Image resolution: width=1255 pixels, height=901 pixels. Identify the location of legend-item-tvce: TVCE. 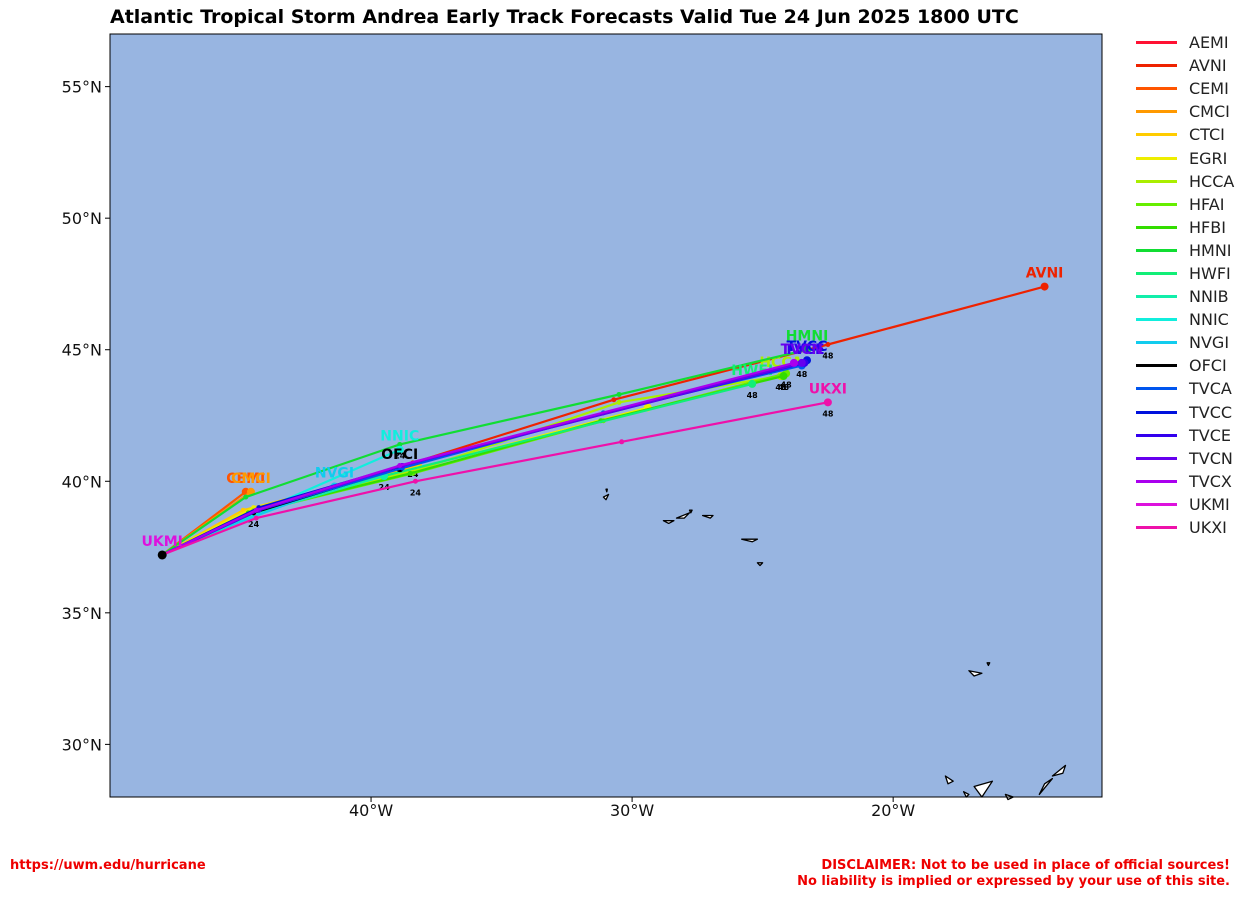
(1193, 435).